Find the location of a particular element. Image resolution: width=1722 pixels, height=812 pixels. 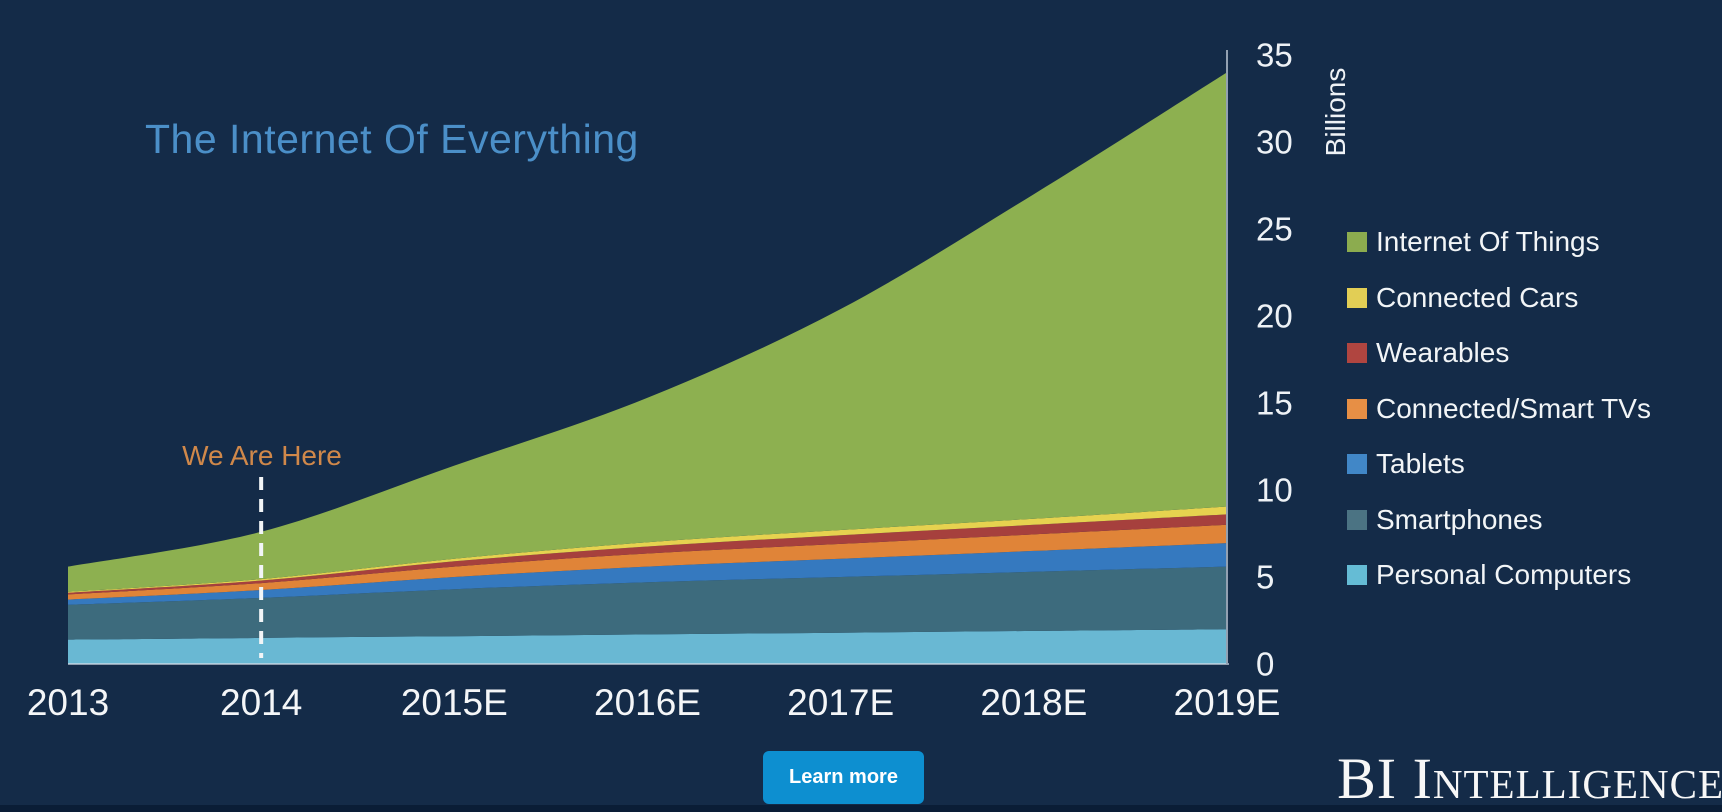

legend-label: Smartphones is located at coordinates (1459, 519).